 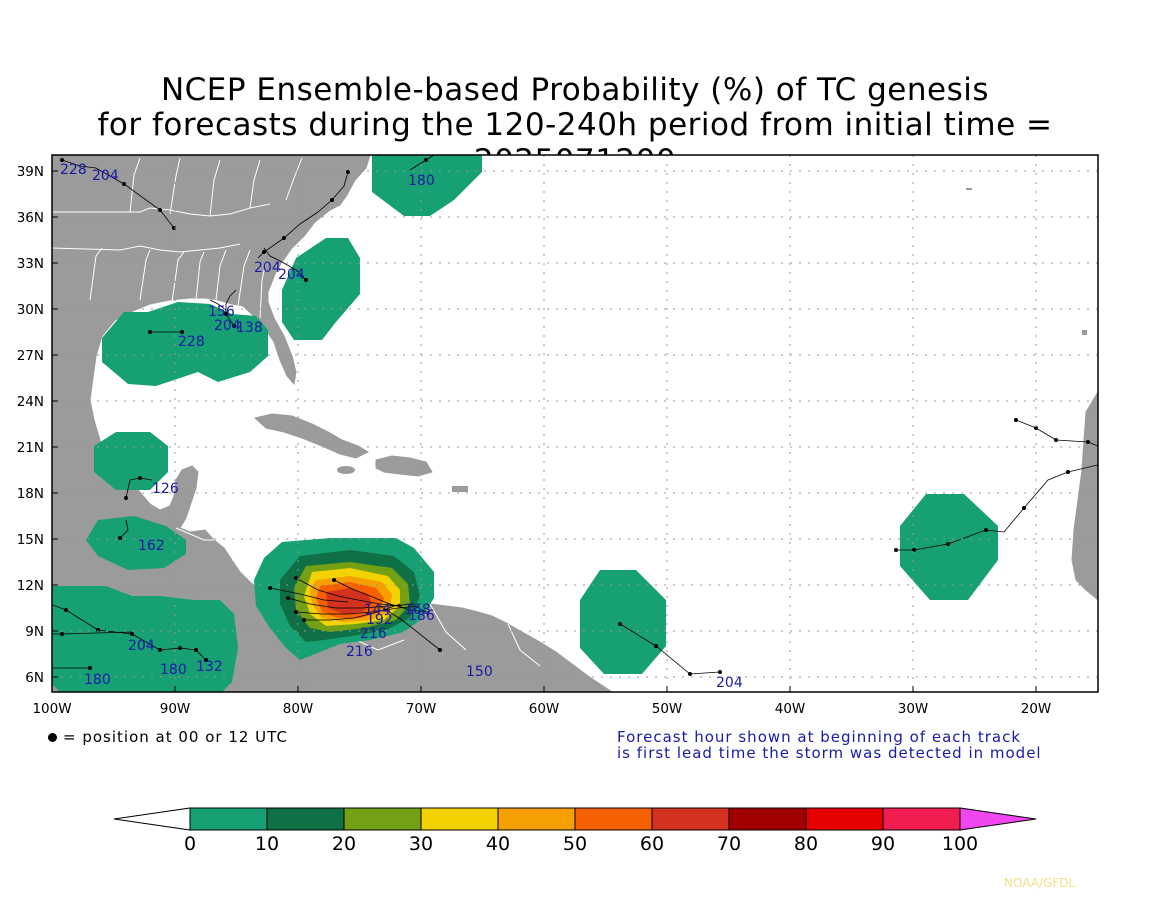 I want to click on africa-land, so click(x=1084, y=496).